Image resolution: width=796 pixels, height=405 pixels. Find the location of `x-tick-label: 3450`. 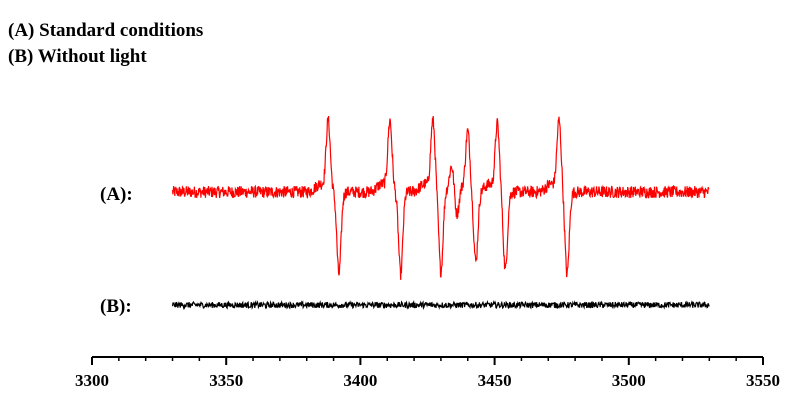

x-tick-label: 3450 is located at coordinates (495, 380).